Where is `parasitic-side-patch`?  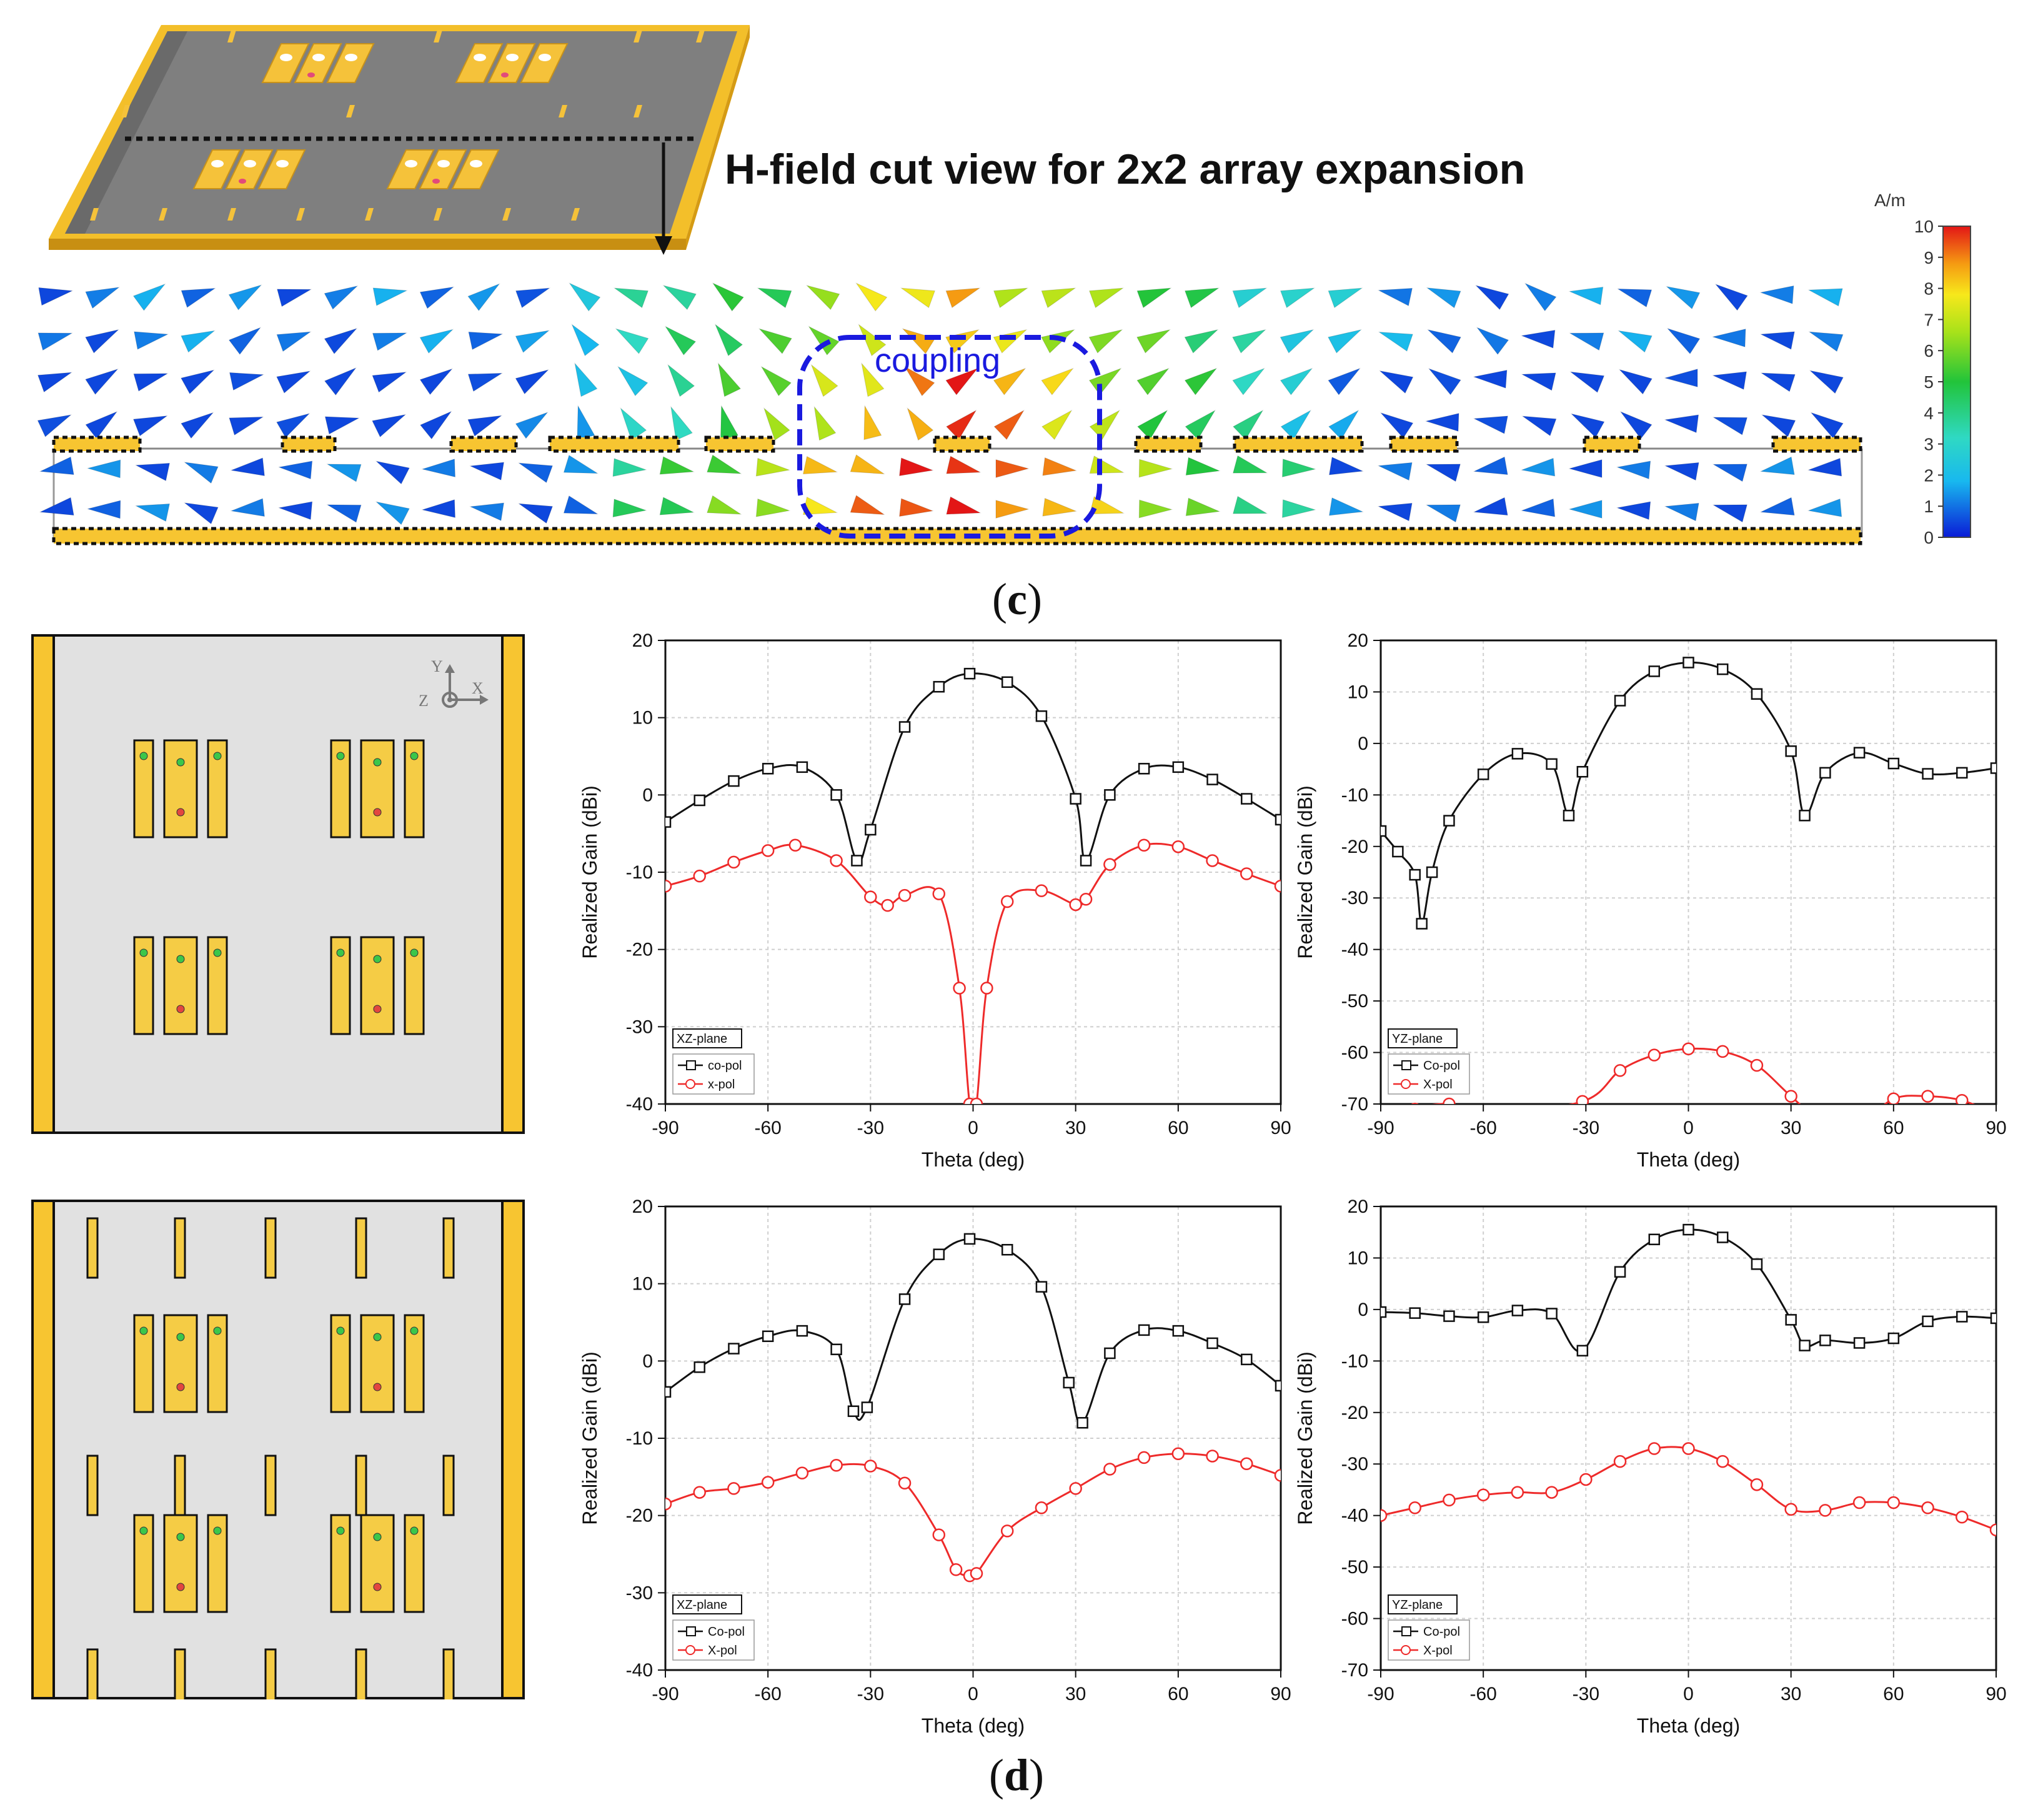 parasitic-side-patch is located at coordinates (340, 1563).